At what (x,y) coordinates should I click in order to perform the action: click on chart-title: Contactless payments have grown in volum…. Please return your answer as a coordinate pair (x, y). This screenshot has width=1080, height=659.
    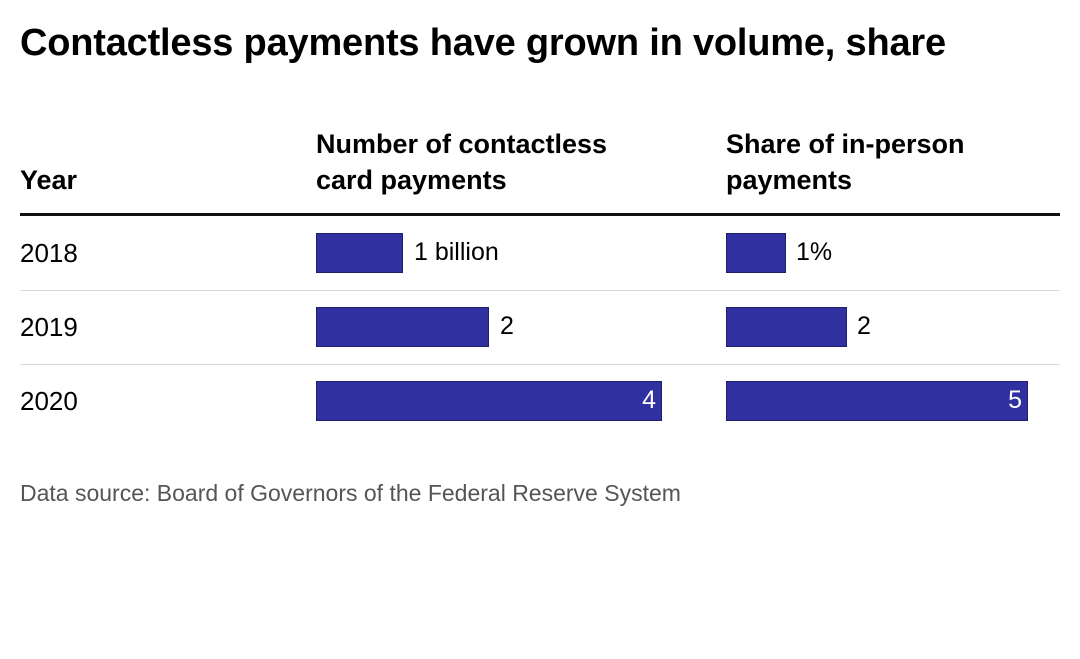
    Looking at the image, I should click on (483, 43).